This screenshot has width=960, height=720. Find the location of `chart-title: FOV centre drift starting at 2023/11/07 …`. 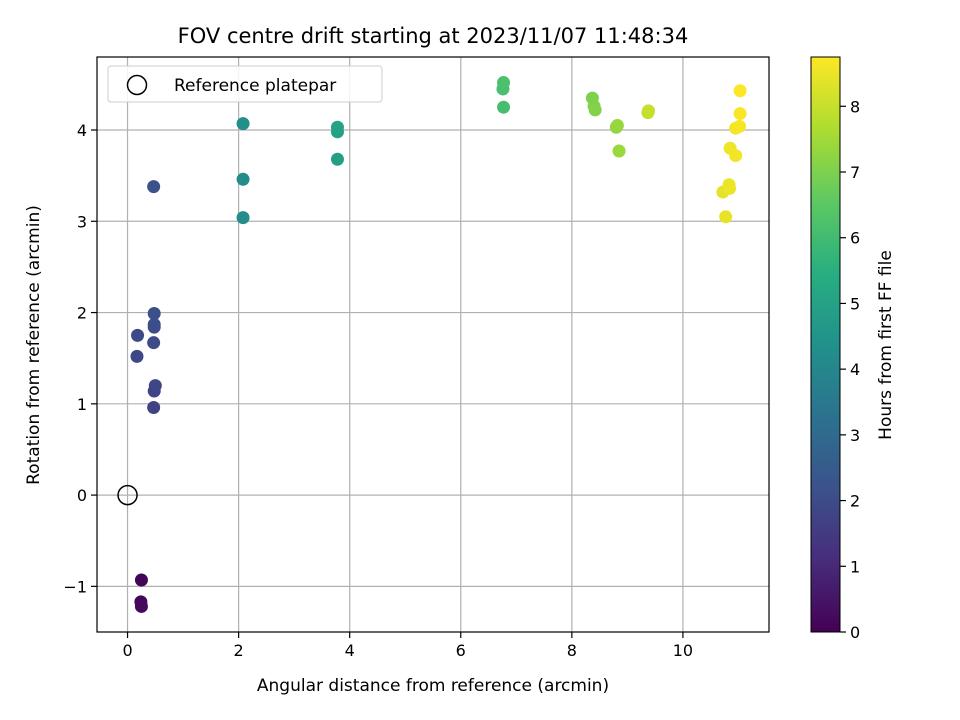

chart-title: FOV centre drift starting at 2023/11/07 … is located at coordinates (433, 36).